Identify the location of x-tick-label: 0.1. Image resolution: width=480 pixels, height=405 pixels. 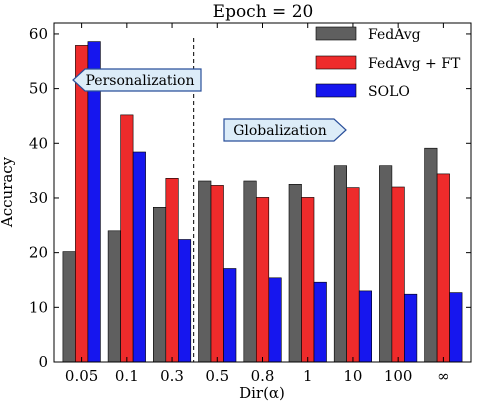
(127, 376).